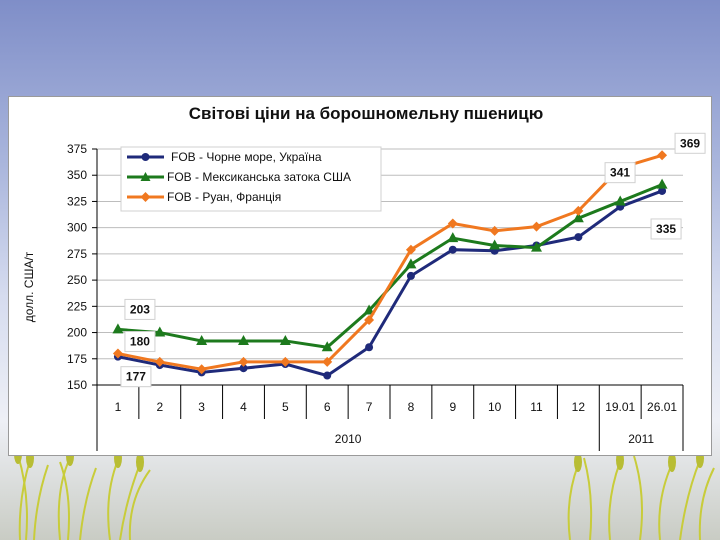 This screenshot has height=540, width=720. I want to click on legend-item-gulf: FOB - Мексиканська затока США, so click(239, 177).